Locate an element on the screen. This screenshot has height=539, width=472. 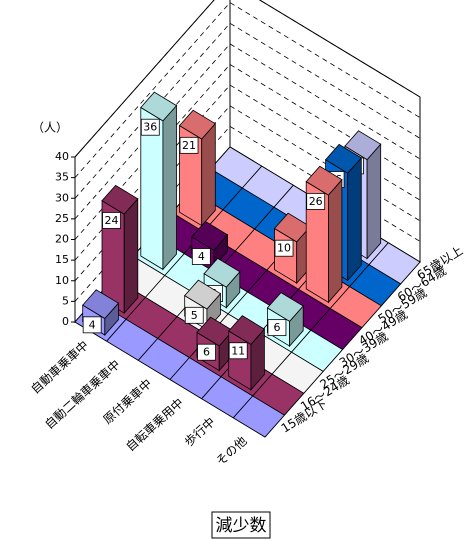
value-label: 24 is located at coordinates (112, 220).